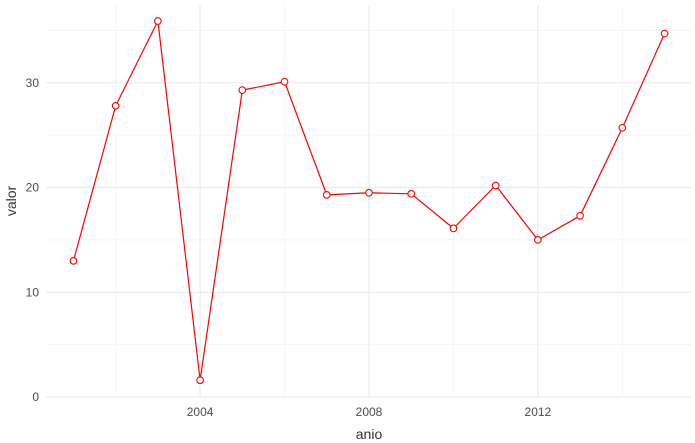  What do you see at coordinates (369, 434) in the screenshot?
I see `x-axis-title: anio` at bounding box center [369, 434].